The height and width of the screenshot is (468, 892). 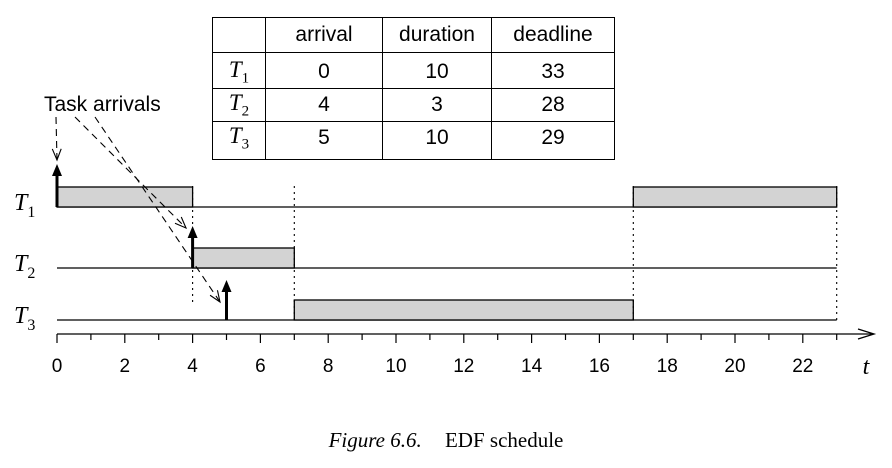 What do you see at coordinates (867, 334) in the screenshot?
I see `time-axis-arrowhead` at bounding box center [867, 334].